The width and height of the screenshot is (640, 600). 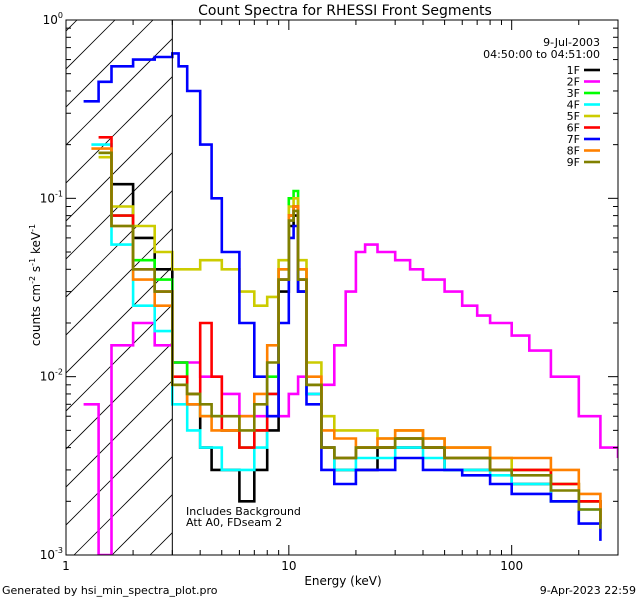 I want to click on x-tick-label: 100, so click(x=511, y=566).